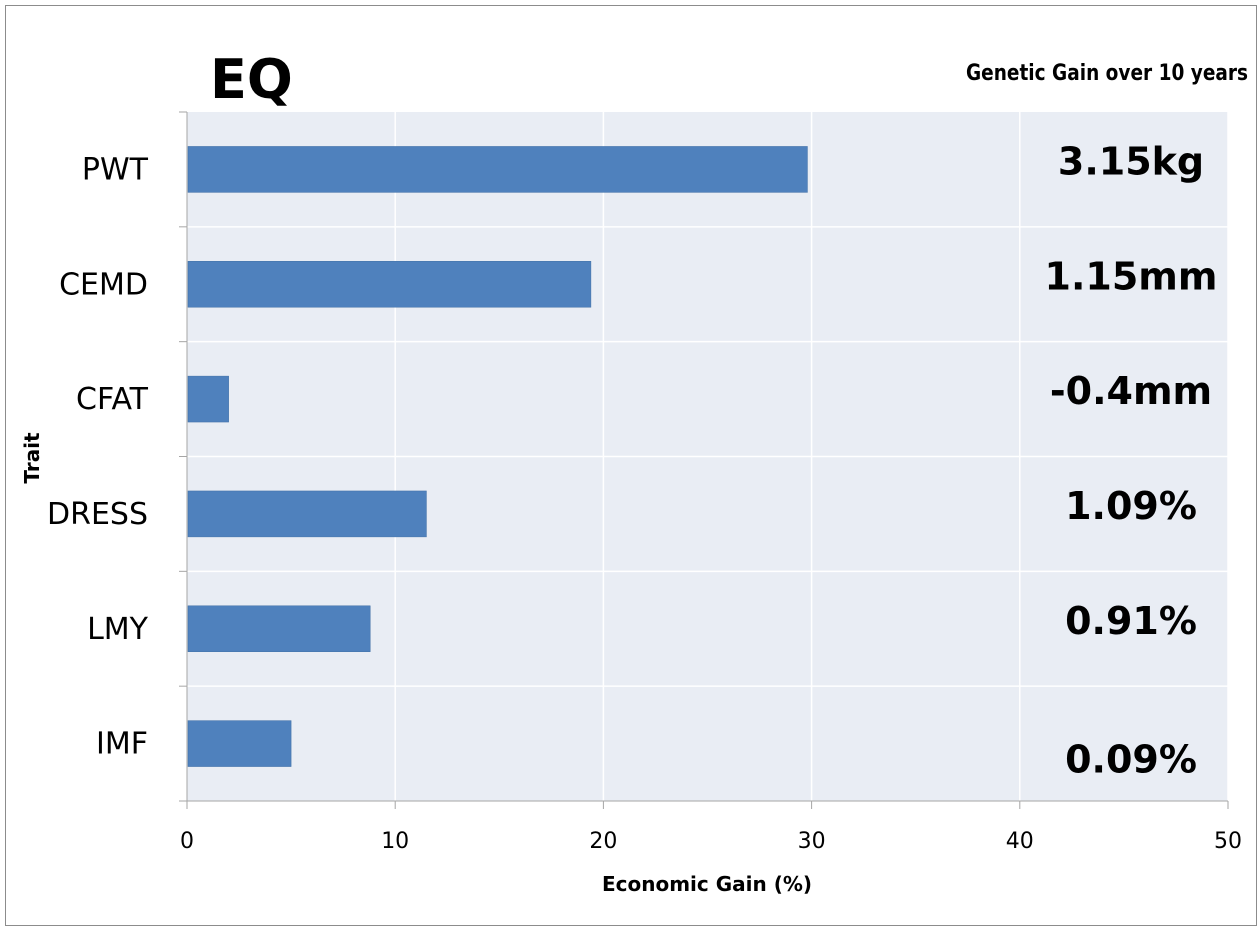  I want to click on category-label: IMF, so click(122, 744).